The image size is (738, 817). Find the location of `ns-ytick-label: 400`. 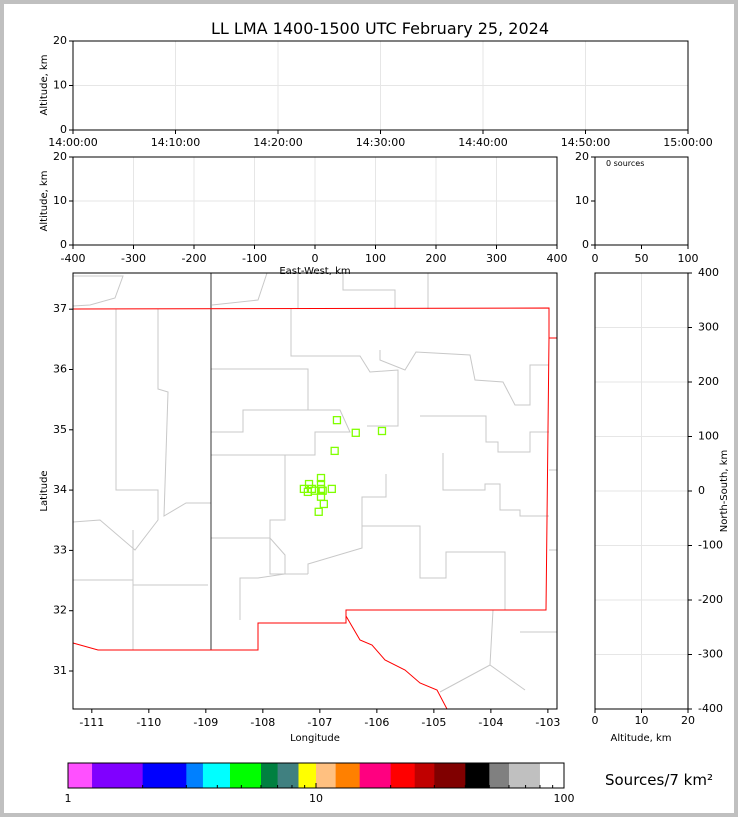

ns-ytick-label: 400 is located at coordinates (708, 272).